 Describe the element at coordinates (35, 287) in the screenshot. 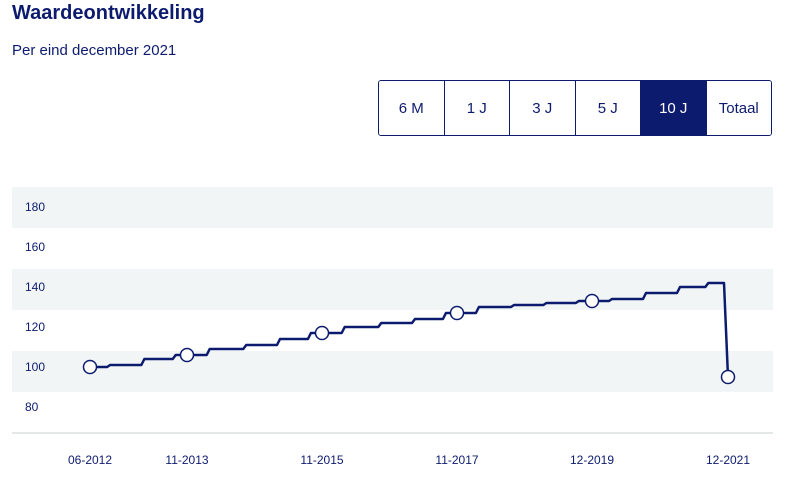

I see `y-tick-label: 140` at that location.